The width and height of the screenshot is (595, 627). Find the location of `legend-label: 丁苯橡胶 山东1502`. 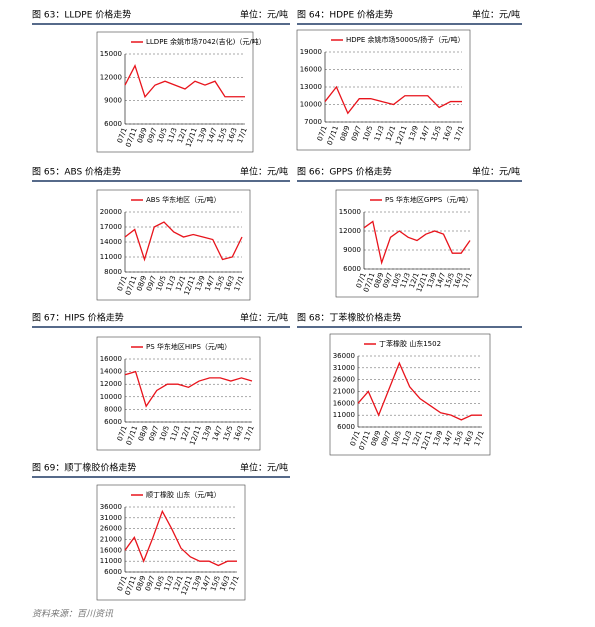

legend-label: 丁苯橡胶 山东1502 is located at coordinates (410, 343).